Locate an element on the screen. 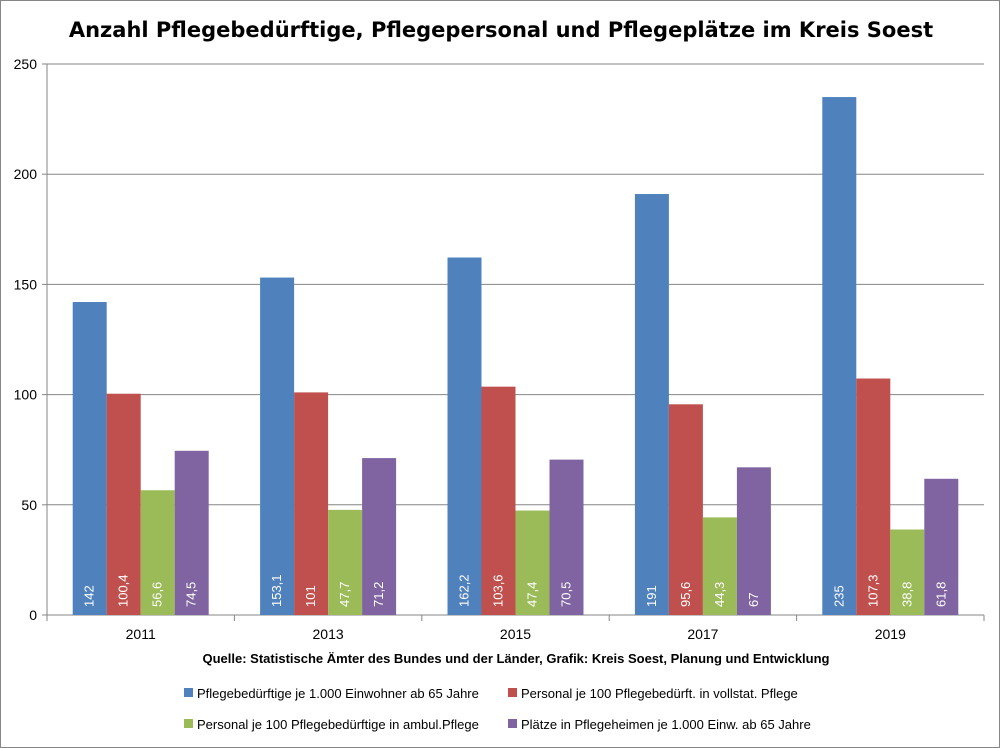  data-label: 38,8 is located at coordinates (906, 594).